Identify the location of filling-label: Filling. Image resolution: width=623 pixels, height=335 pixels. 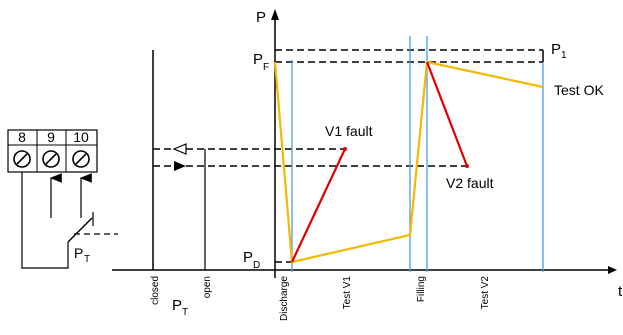
(421, 289).